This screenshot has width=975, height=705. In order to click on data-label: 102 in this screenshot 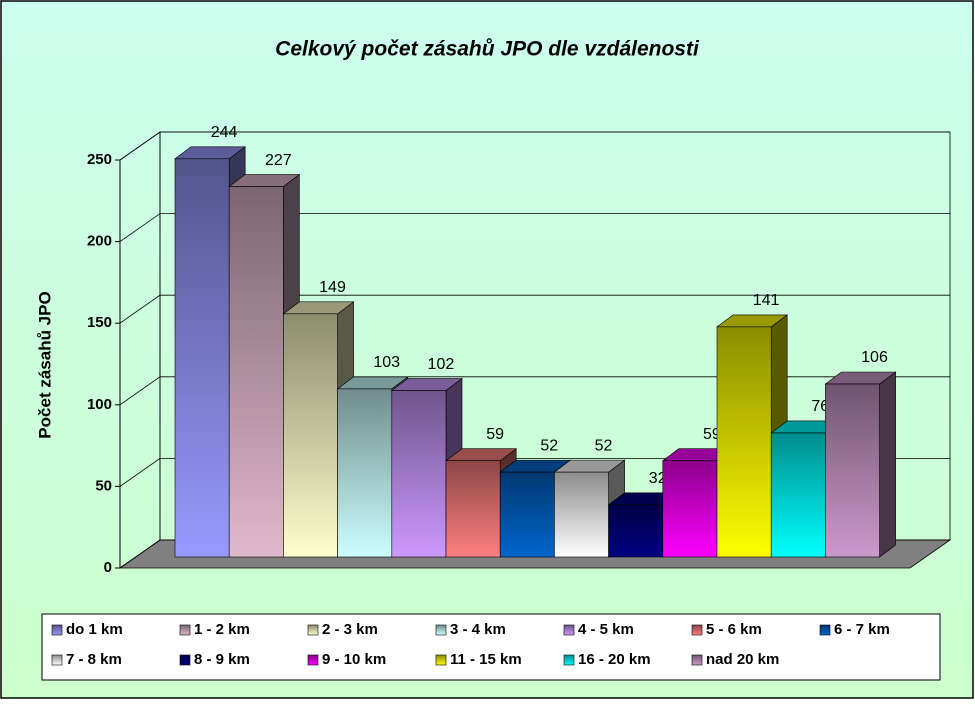, I will do `click(441, 364)`.